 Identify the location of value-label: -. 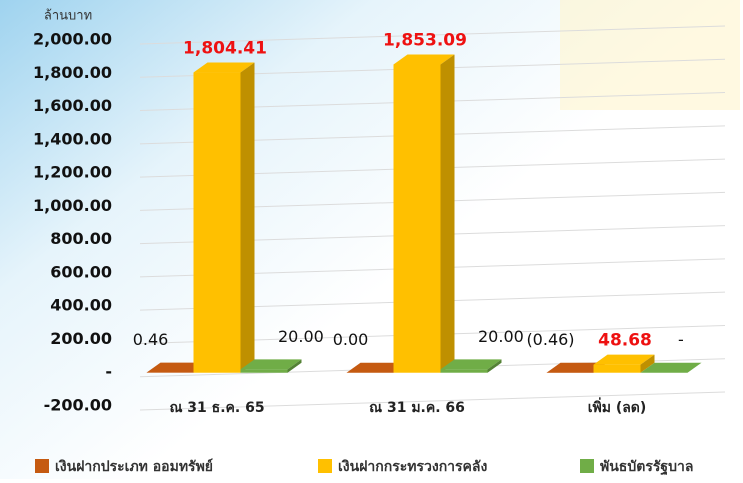
(681, 339).